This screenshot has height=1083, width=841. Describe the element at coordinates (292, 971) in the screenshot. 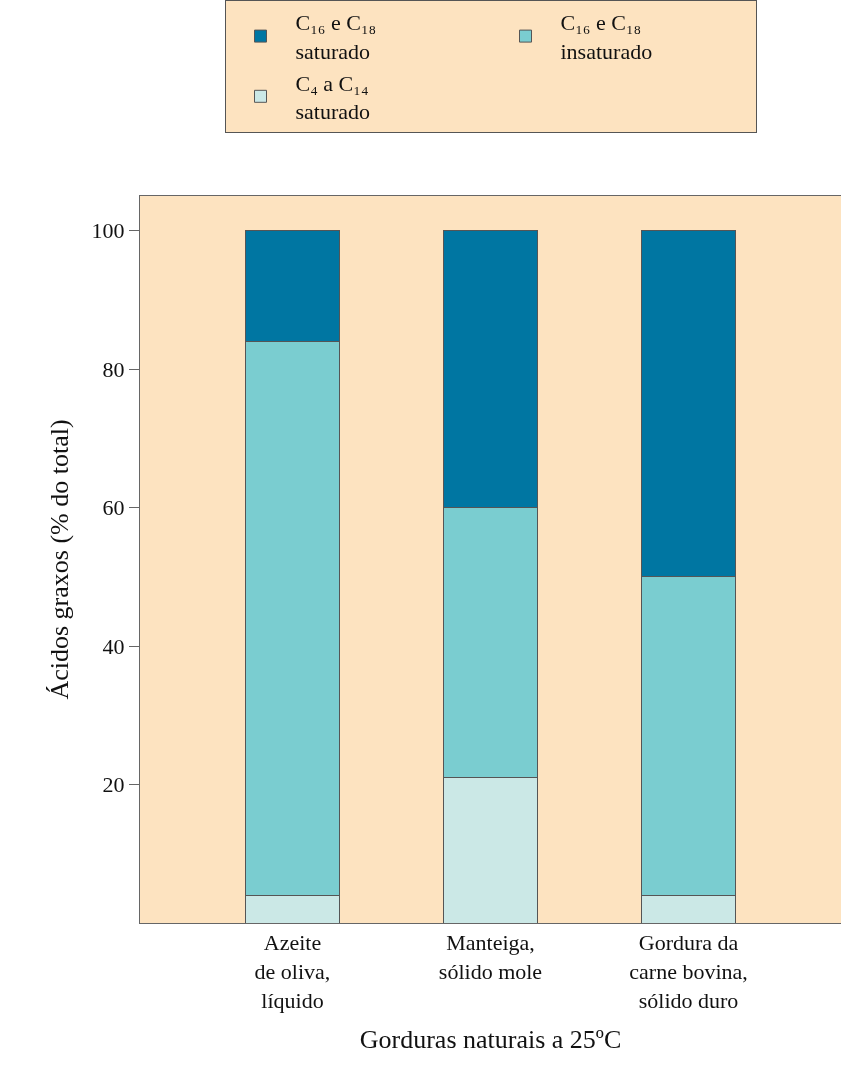

I see `x-tick-label: Azeite de oliva, líquido` at that location.